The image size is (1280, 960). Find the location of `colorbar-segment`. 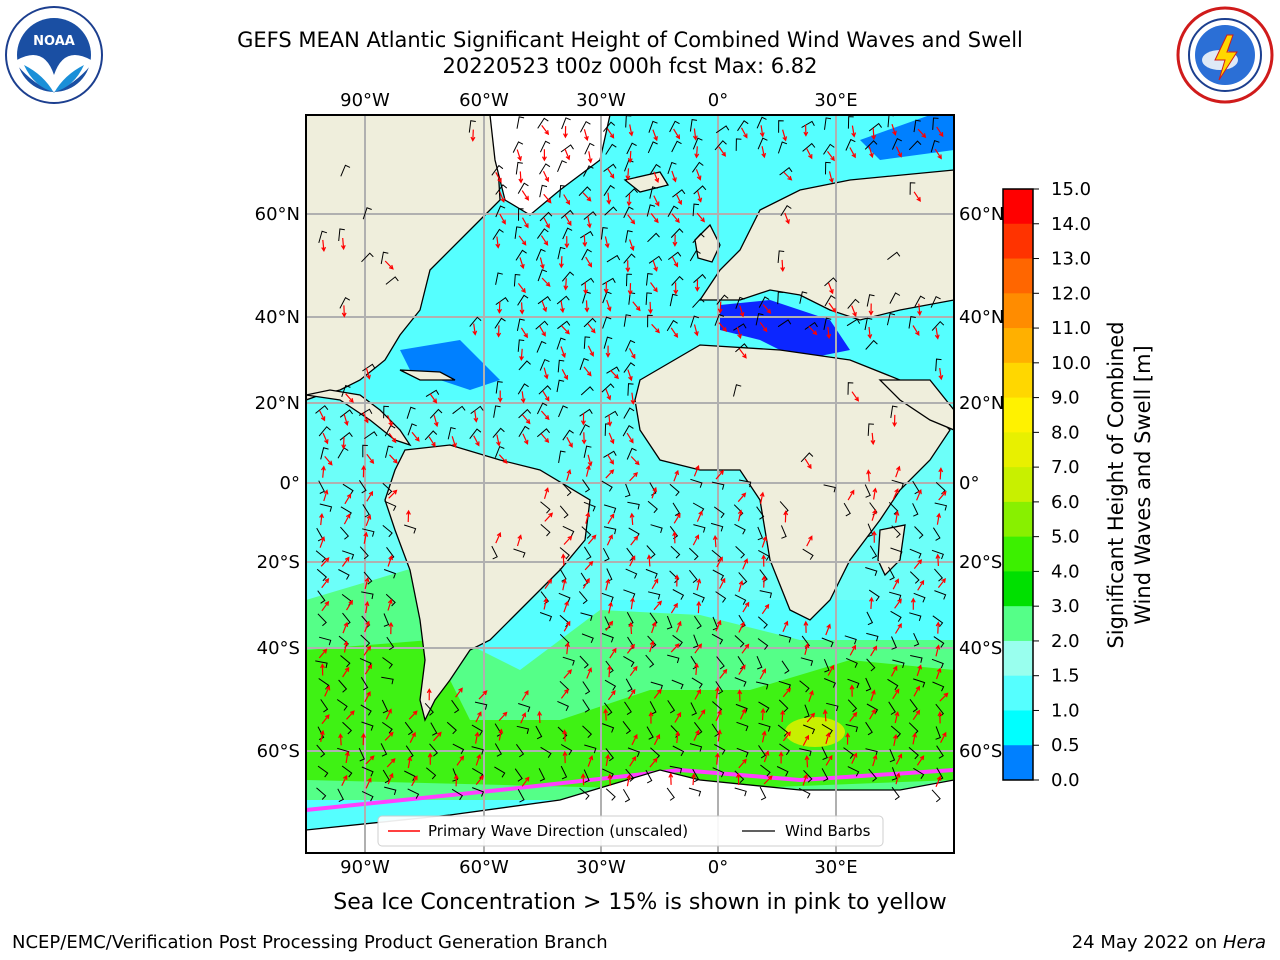

colorbar-segment is located at coordinates (1018, 346).